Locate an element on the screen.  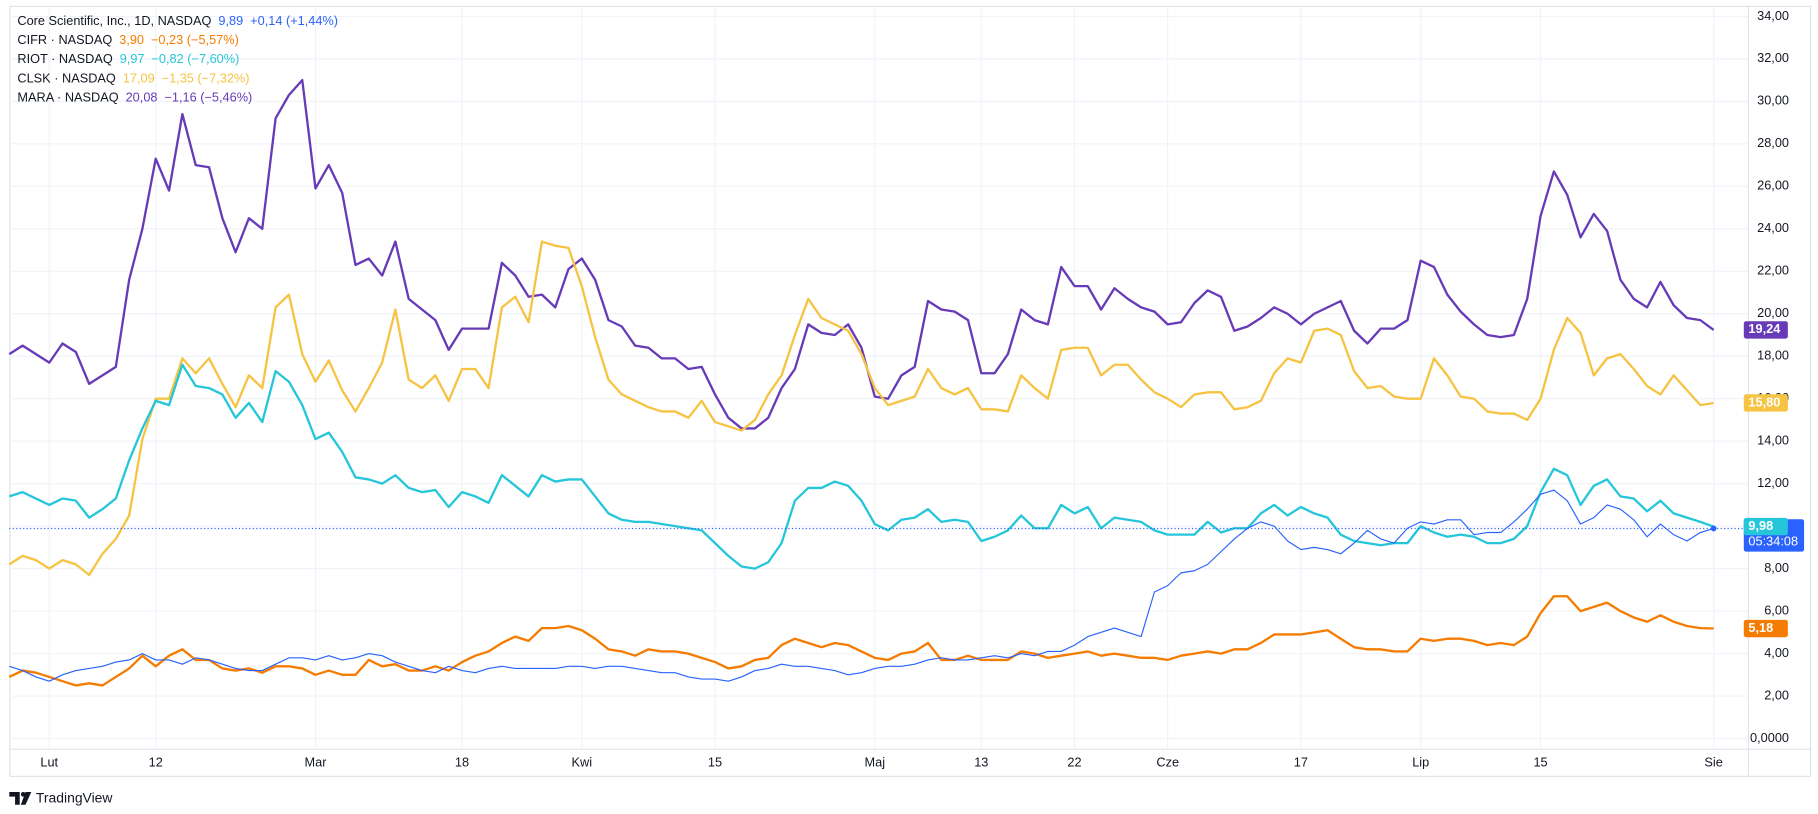
y-tick-label: 20,00 is located at coordinates (1773, 312).